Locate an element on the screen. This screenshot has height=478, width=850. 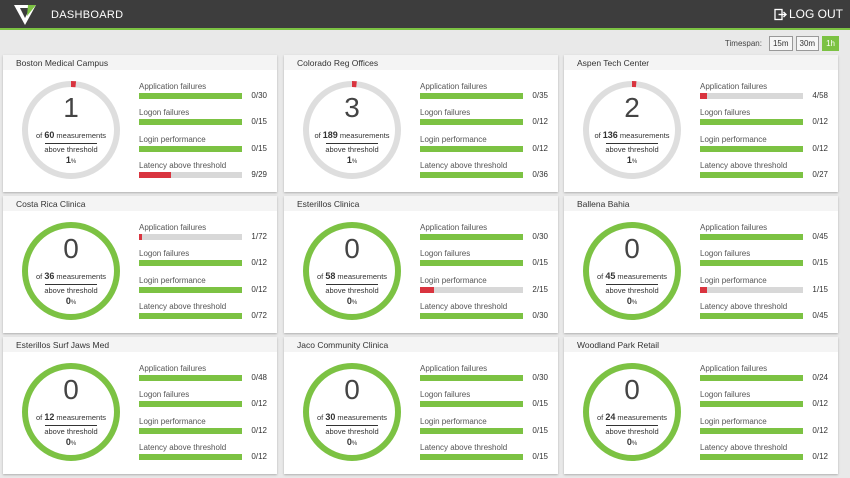
metric-value: 0/45 is located at coordinates (820, 315).